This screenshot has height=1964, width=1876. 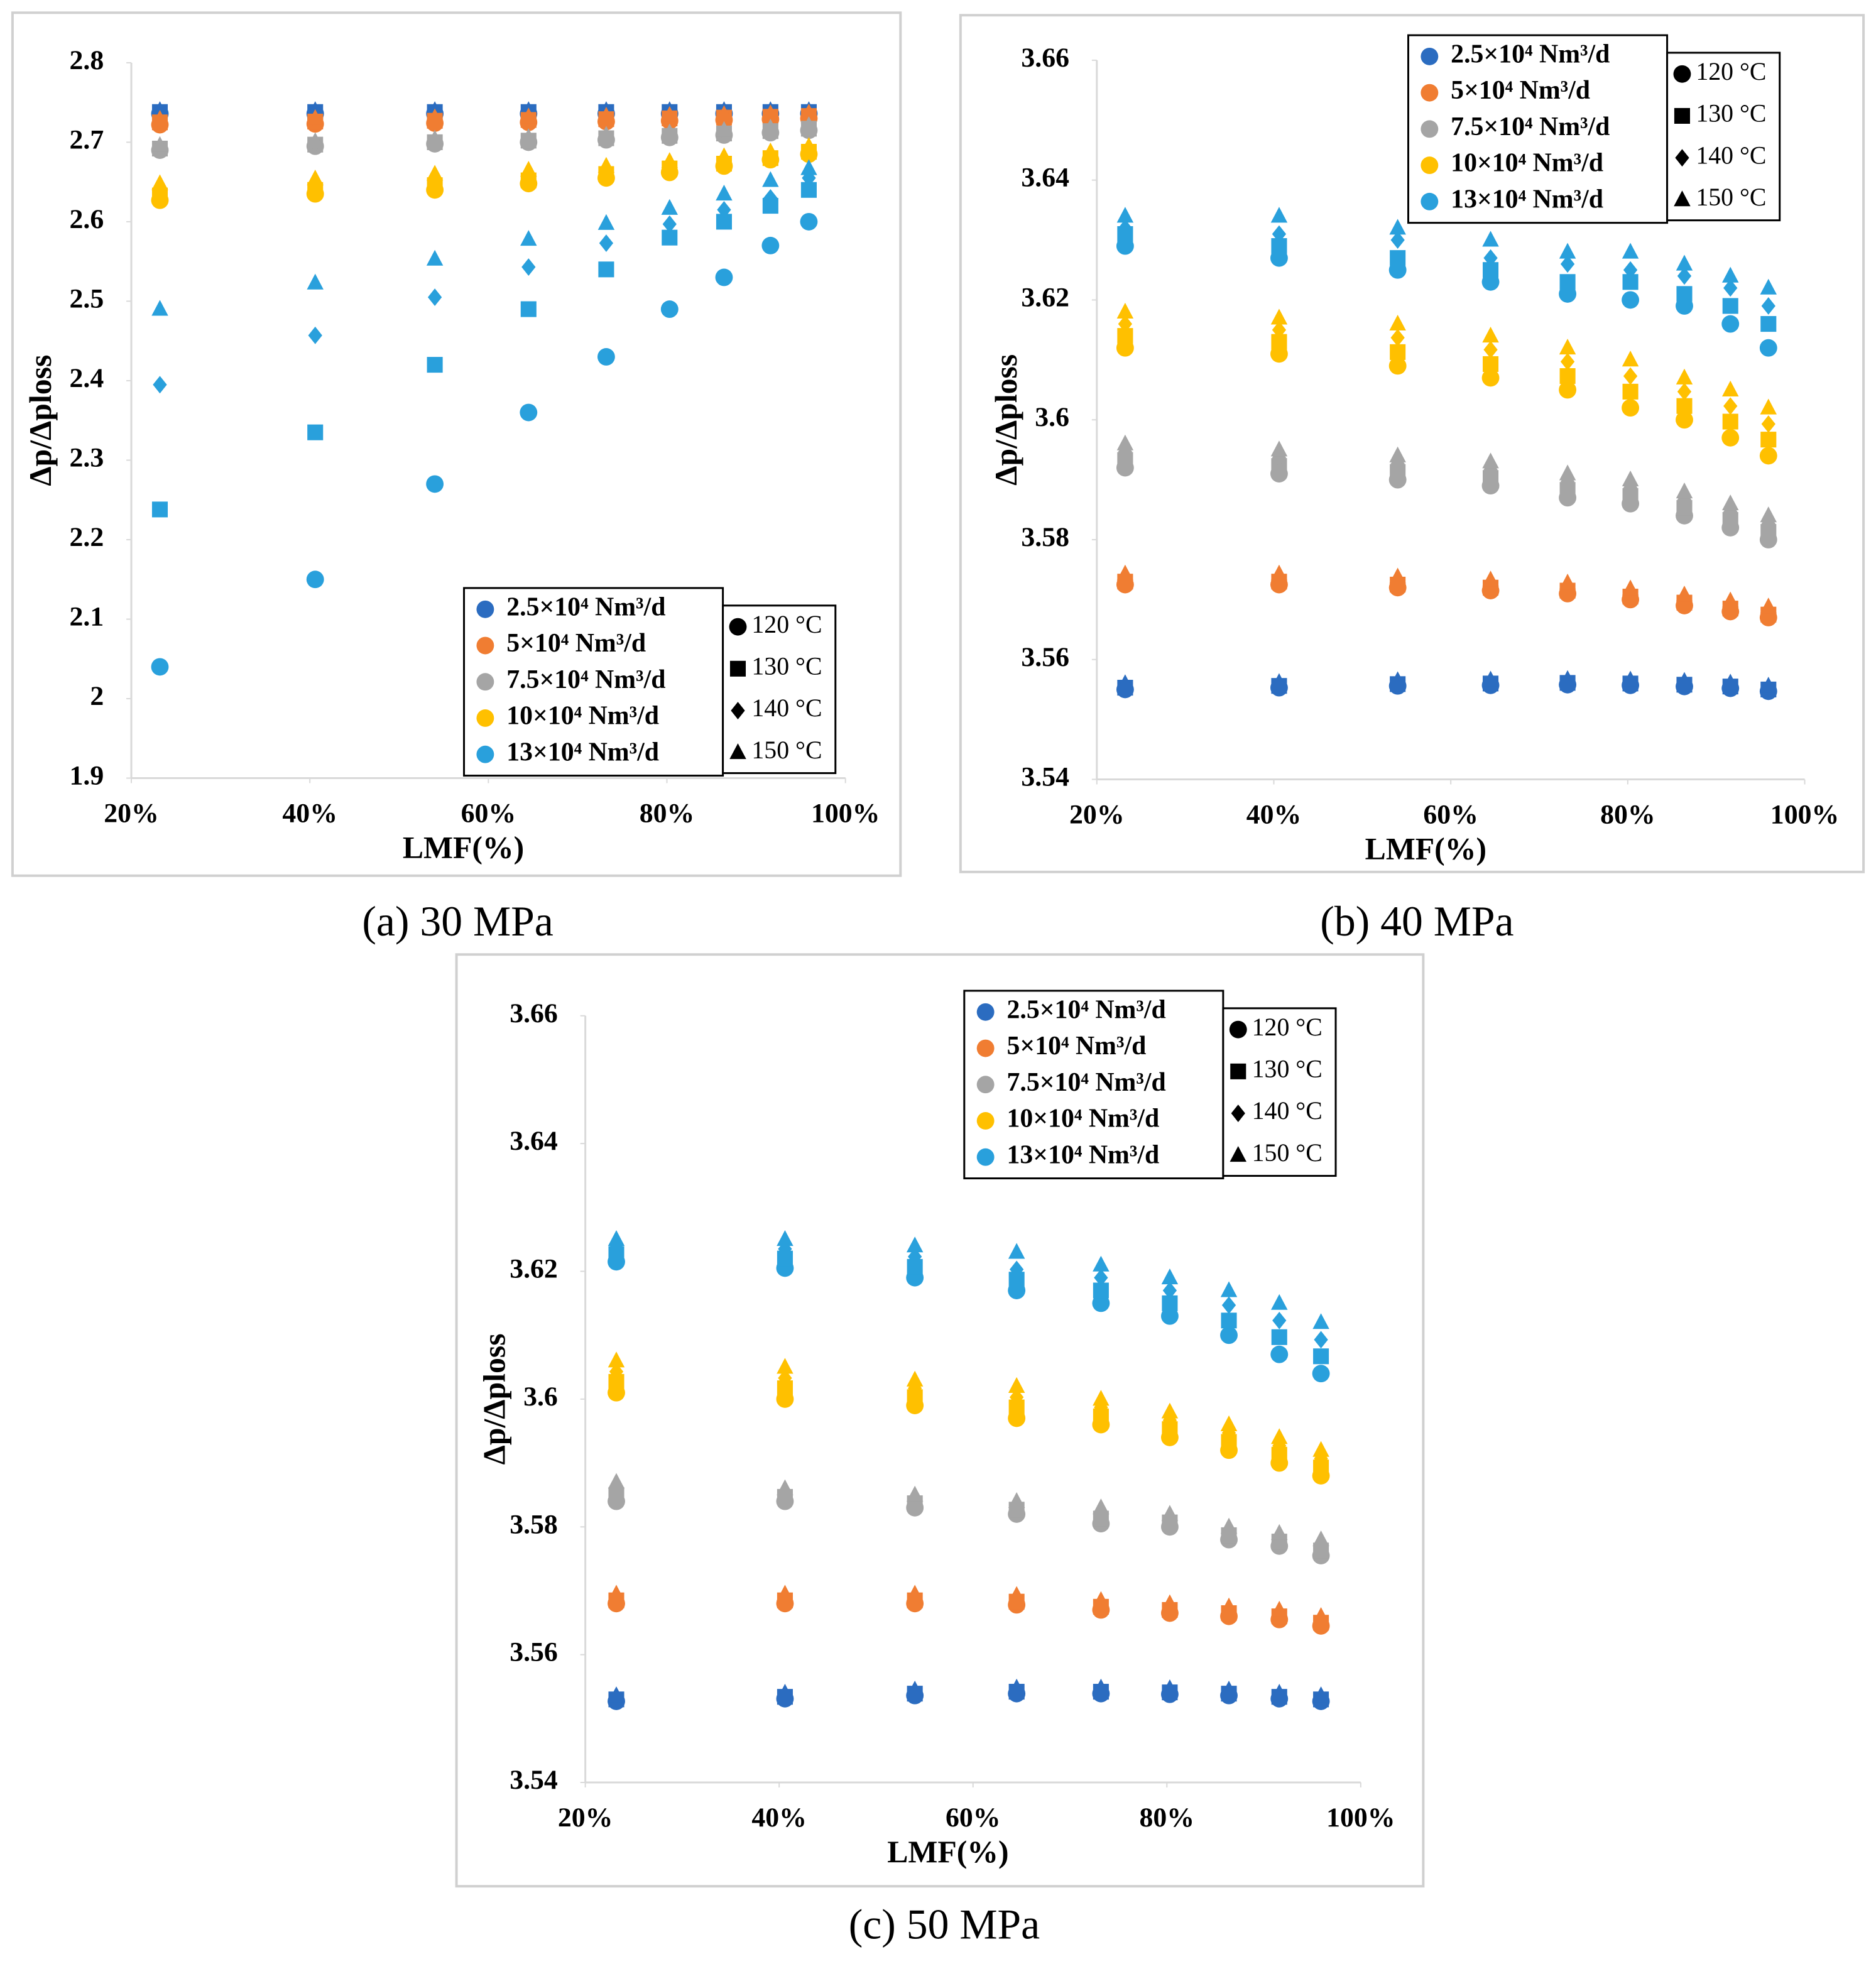 I want to click on y-tick-label: 3.54, so click(x=1045, y=777).